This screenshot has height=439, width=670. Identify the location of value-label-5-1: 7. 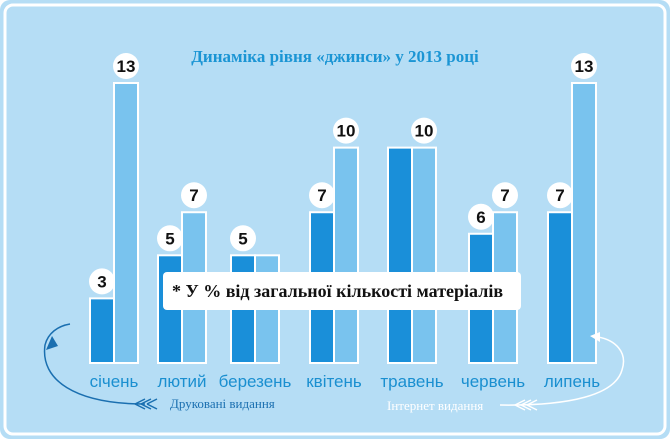
(504, 195).